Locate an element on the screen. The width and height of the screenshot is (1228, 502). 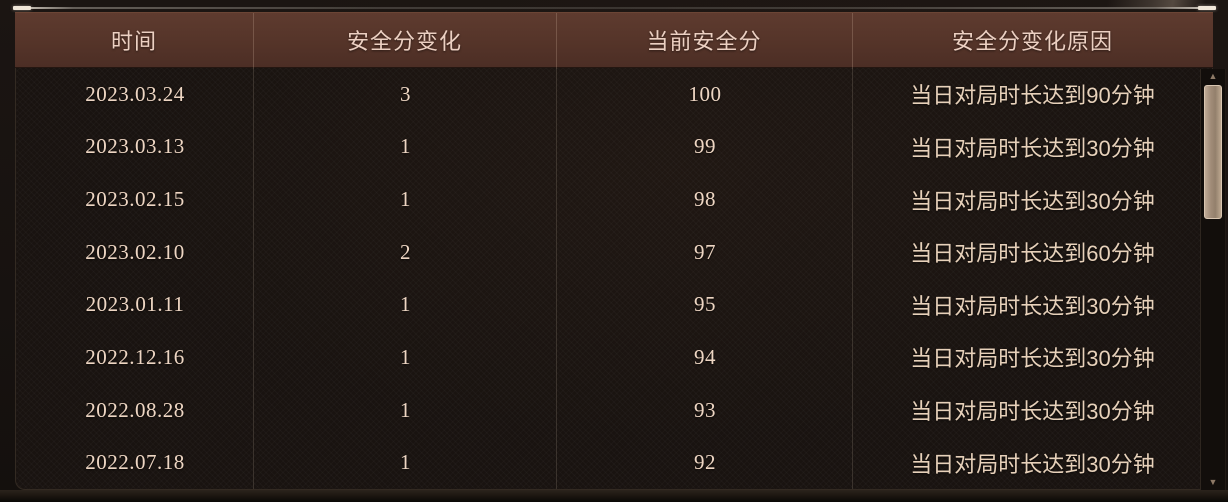
table-row: 2023.02.10 2 97 当日对局时长达到60分钟 is located at coordinates (614, 252).